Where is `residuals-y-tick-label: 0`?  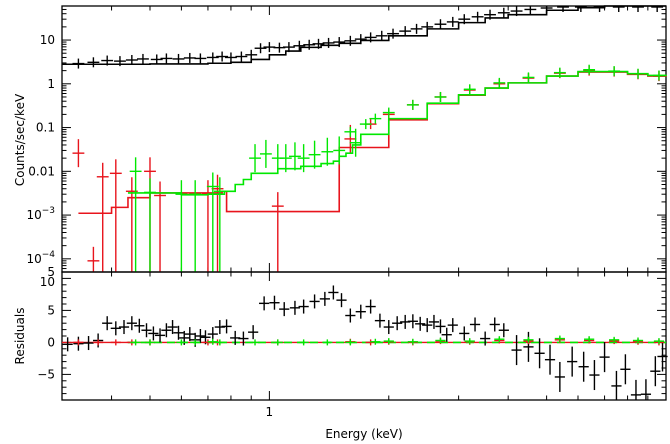 residuals-y-tick-label: 0 is located at coordinates (51, 342).